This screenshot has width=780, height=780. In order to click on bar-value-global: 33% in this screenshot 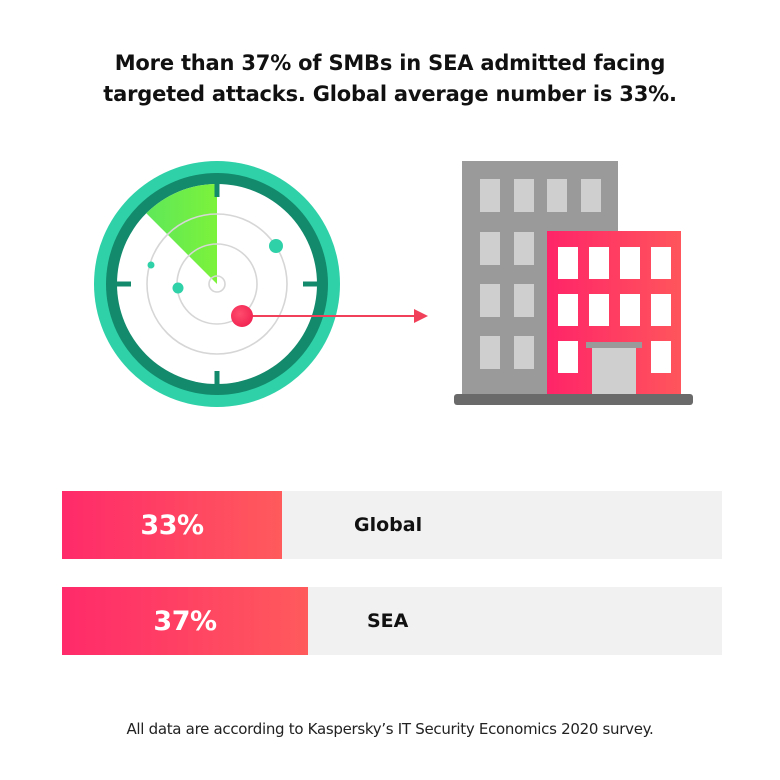, I will do `click(172, 525)`.